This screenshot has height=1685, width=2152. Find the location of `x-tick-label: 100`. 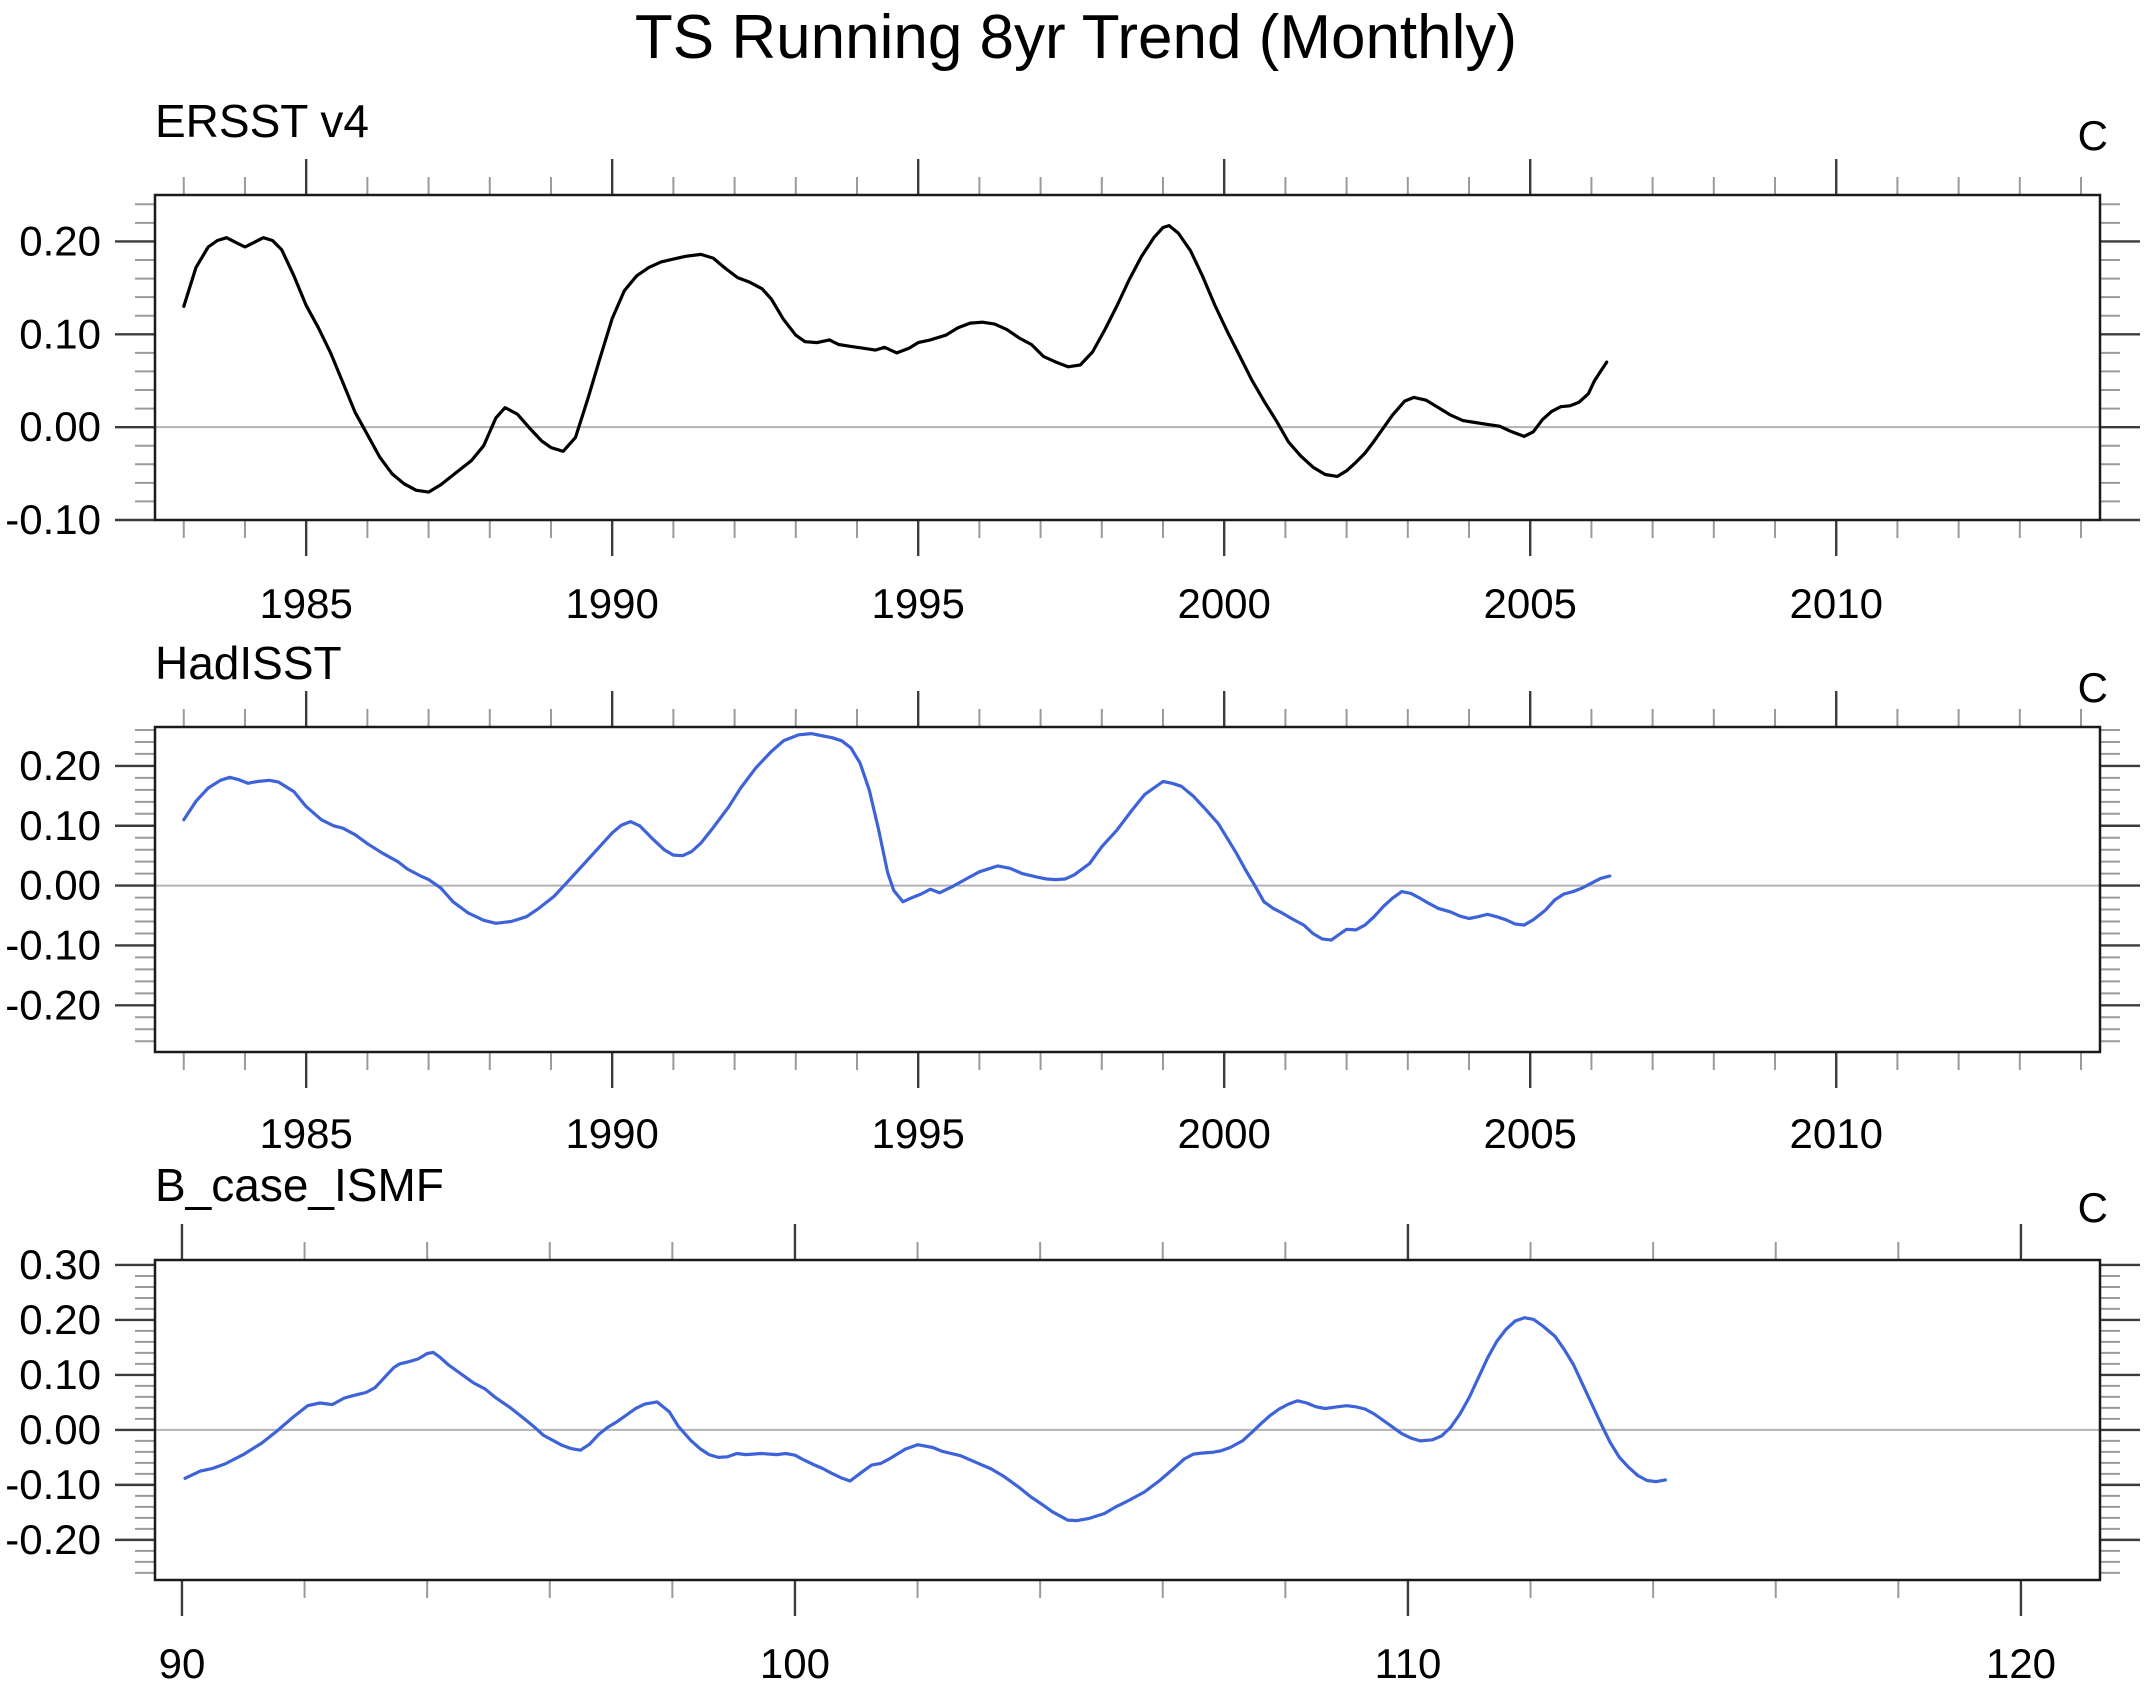

x-tick-label: 100 is located at coordinates (795, 1662).